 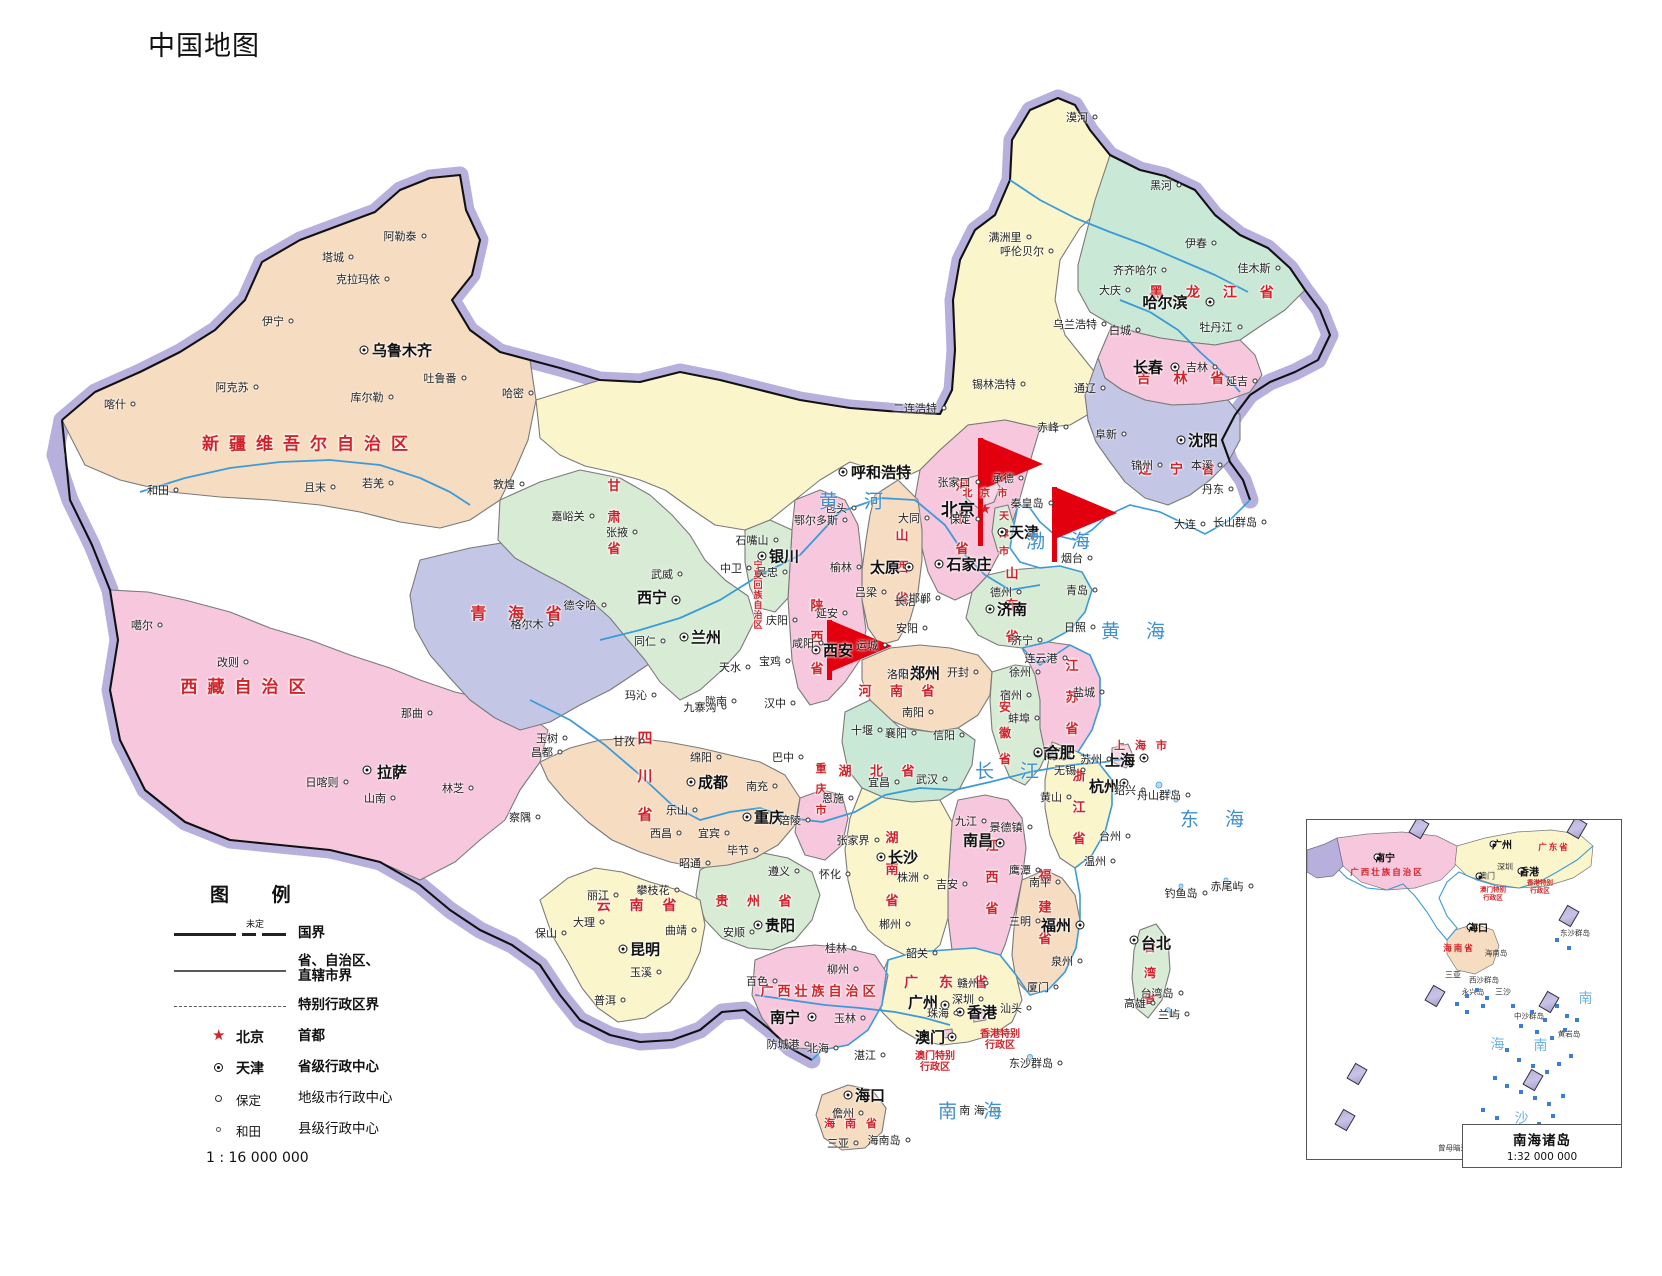 What do you see at coordinates (218, 1067) in the screenshot?
I see `double-circle-icon` at bounding box center [218, 1067].